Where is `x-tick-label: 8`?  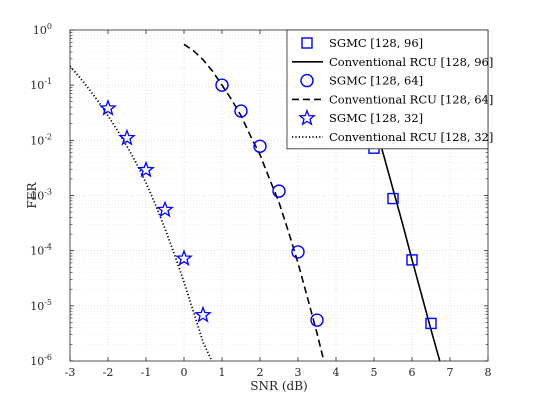
x-tick-label: 8 is located at coordinates (488, 372).